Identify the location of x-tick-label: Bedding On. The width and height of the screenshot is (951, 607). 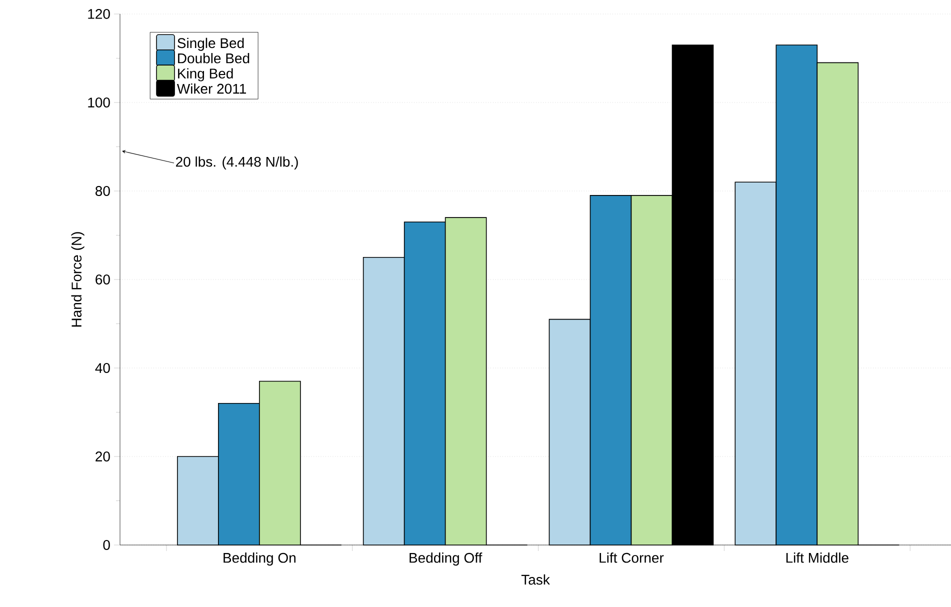
(260, 559).